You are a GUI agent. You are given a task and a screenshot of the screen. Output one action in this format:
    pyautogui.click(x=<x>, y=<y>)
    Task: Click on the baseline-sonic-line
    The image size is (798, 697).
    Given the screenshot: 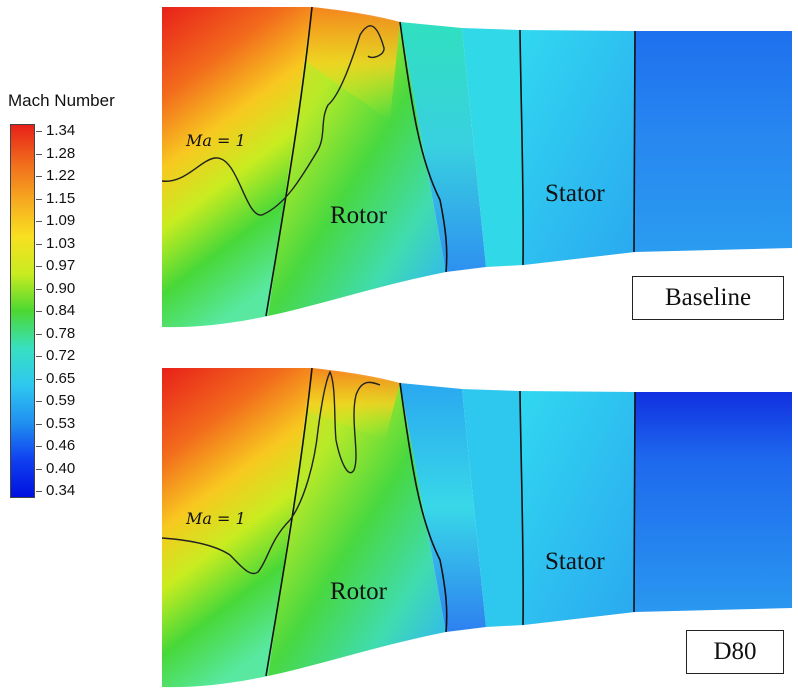 What is the action you would take?
    pyautogui.click(x=273, y=120)
    